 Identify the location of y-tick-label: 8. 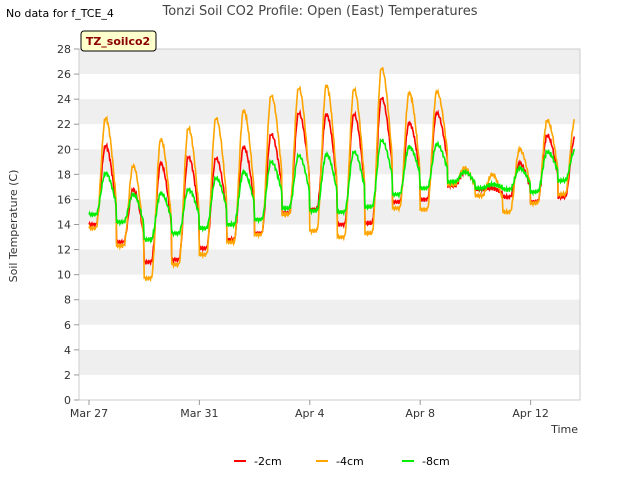
(67, 300).